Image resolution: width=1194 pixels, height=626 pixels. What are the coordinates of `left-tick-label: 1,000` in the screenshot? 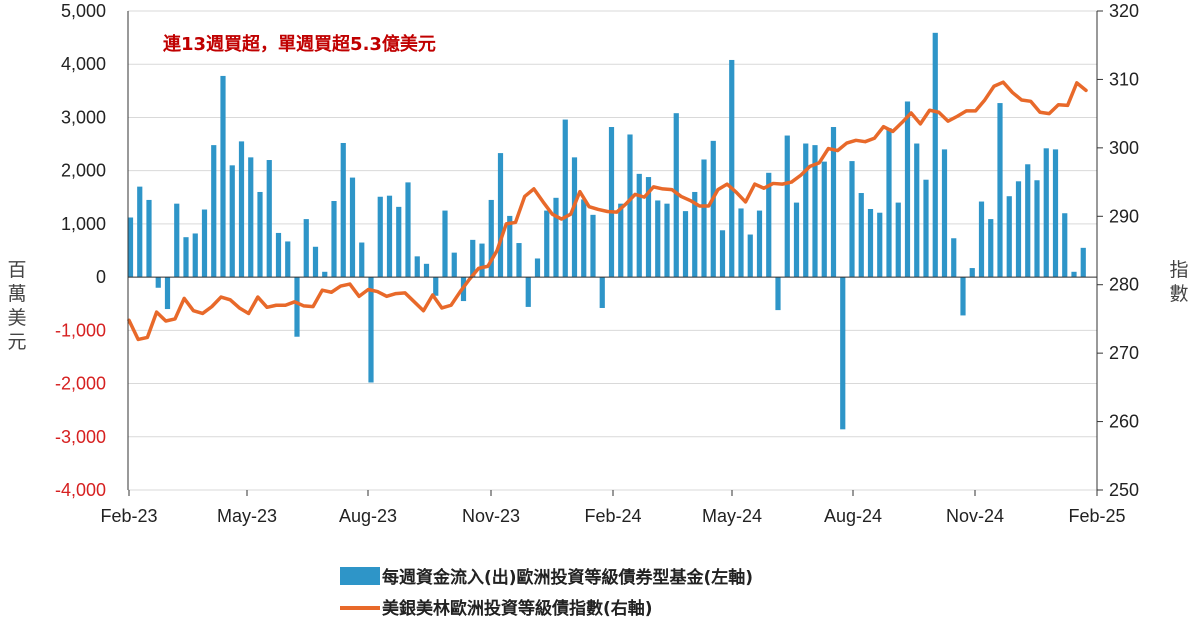 It's located at (83, 224).